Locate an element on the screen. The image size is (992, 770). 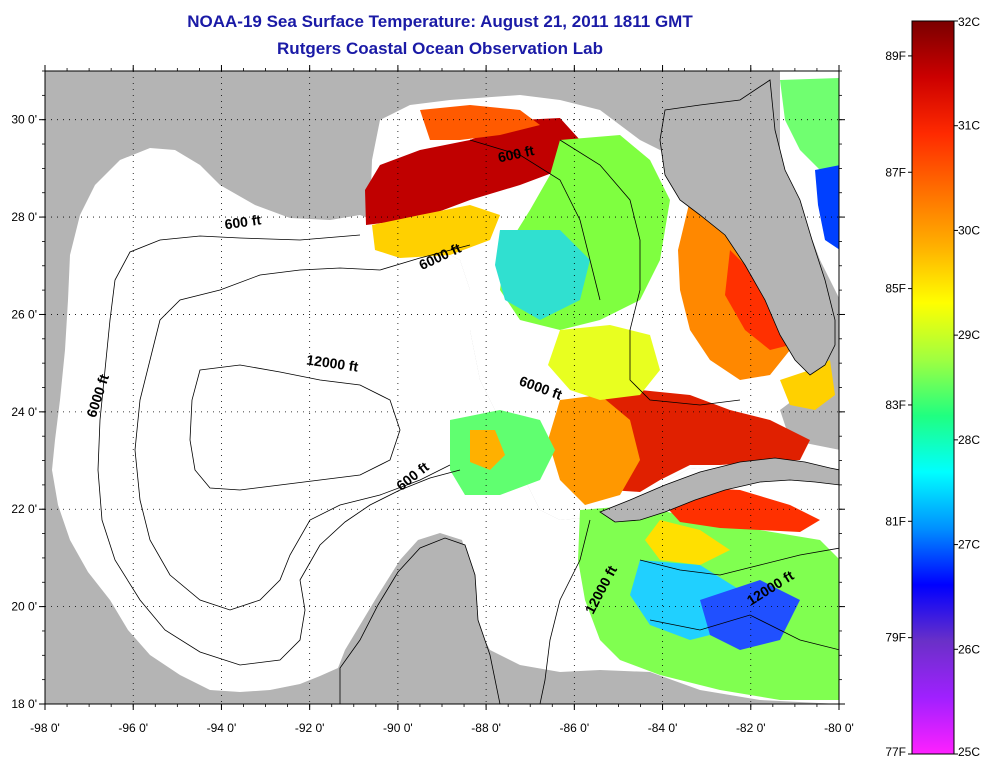
lon-tick-label: -96 0' is located at coordinates (133, 728).